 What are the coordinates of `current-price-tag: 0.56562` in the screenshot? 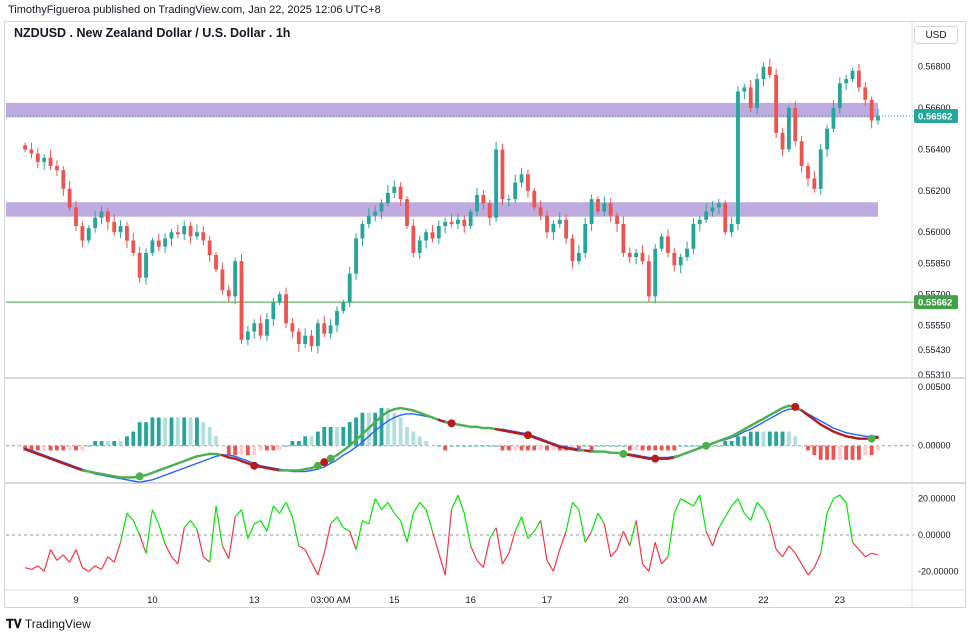 It's located at (936, 115).